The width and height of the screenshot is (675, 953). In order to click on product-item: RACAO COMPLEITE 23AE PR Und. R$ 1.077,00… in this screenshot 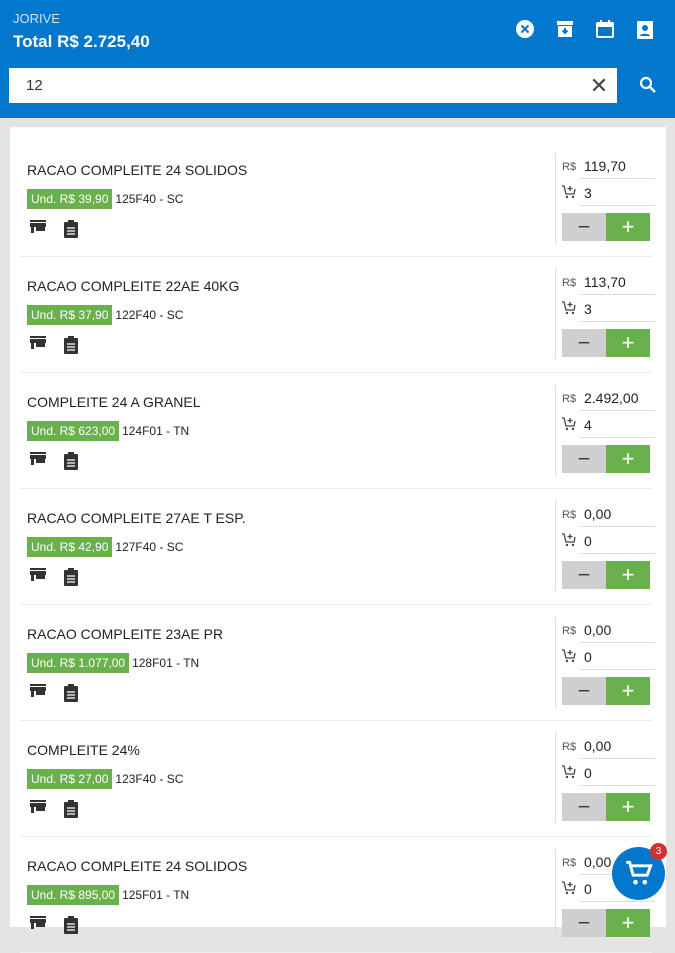, I will do `click(337, 663)`.